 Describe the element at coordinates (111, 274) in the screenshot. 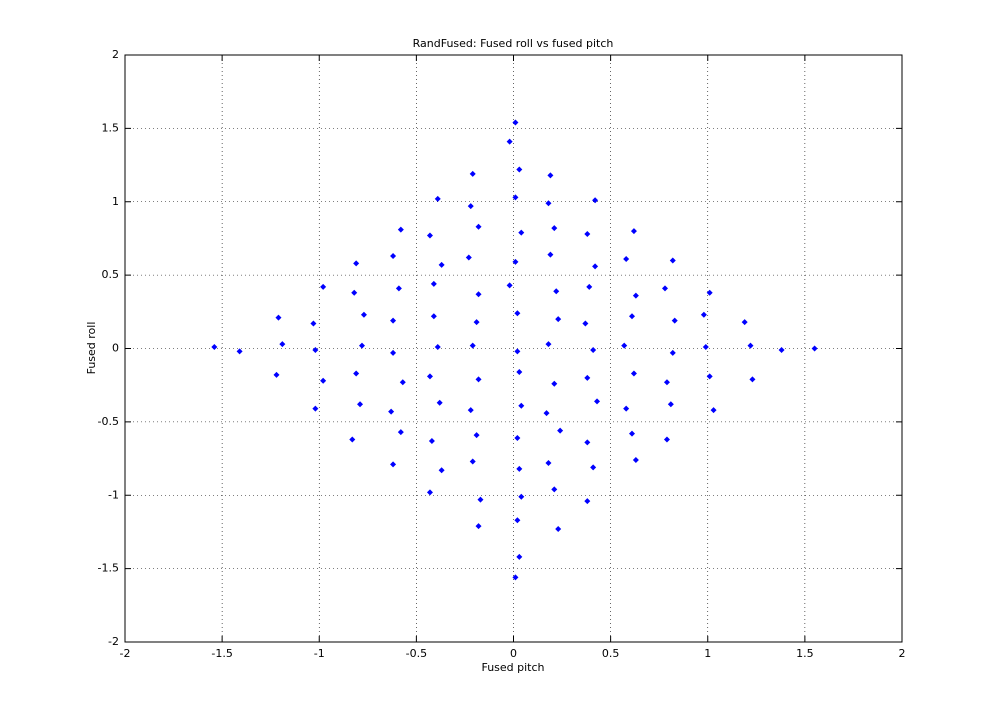

I see `y-tick-label: 0.5` at that location.